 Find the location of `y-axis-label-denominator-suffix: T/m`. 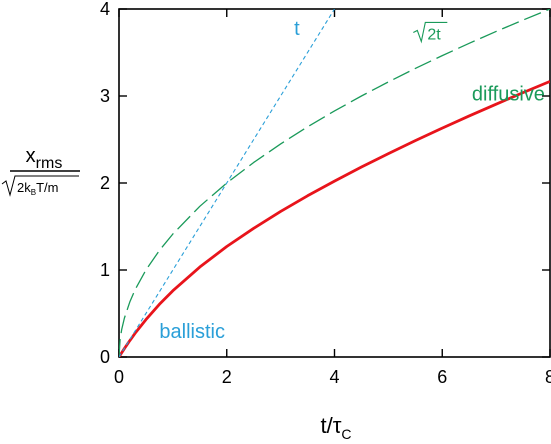

y-axis-label-denominator-suffix: T/m is located at coordinates (47, 187).